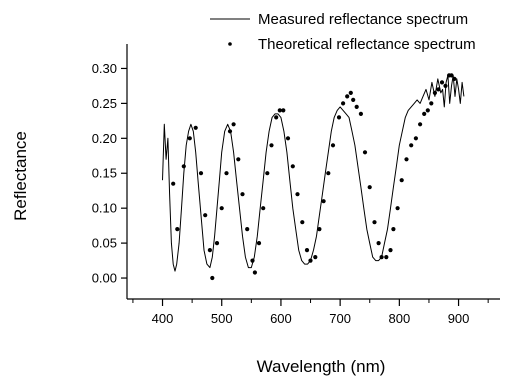 Image resolution: width=532 pixels, height=378 pixels. What do you see at coordinates (310, 312) in the screenshot?
I see `x-ticks: 400 500 600 700 800 900` at bounding box center [310, 312].